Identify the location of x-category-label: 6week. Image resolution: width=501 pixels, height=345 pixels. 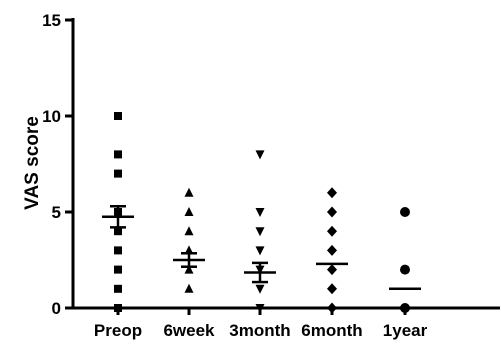
(189, 330).